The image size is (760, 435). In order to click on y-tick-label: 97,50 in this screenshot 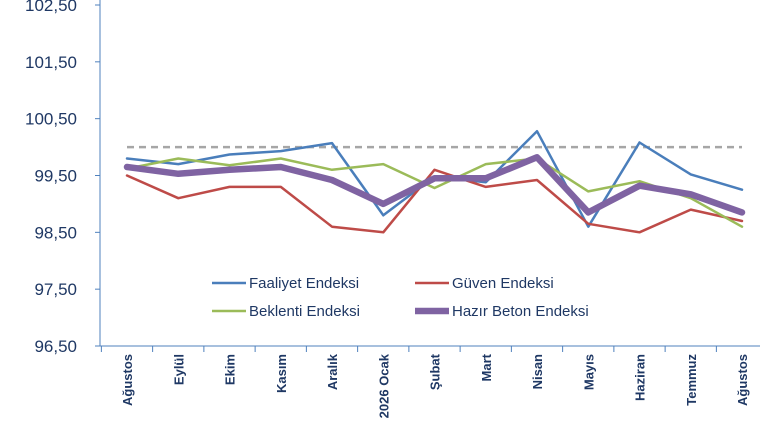, I will do `click(55, 289)`.